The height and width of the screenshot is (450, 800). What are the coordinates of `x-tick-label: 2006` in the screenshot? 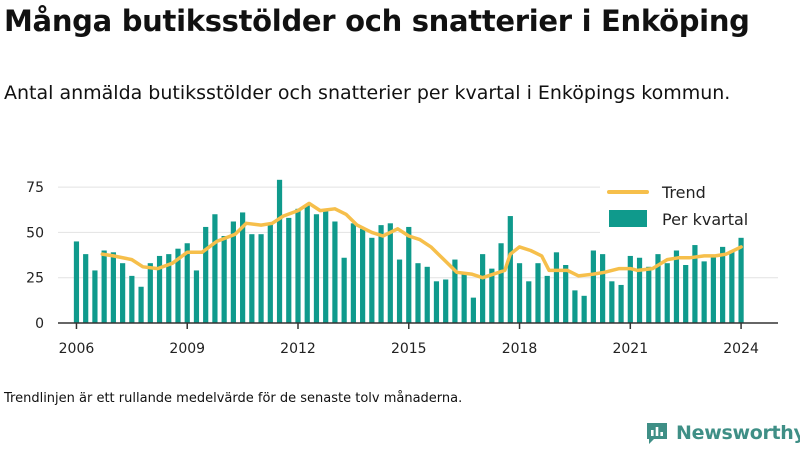 It's located at (77, 349).